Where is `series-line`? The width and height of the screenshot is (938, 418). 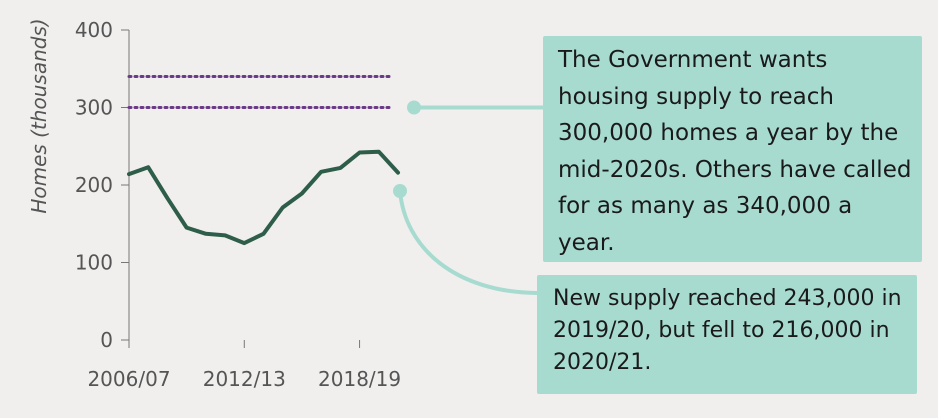 series-line is located at coordinates (263, 197).